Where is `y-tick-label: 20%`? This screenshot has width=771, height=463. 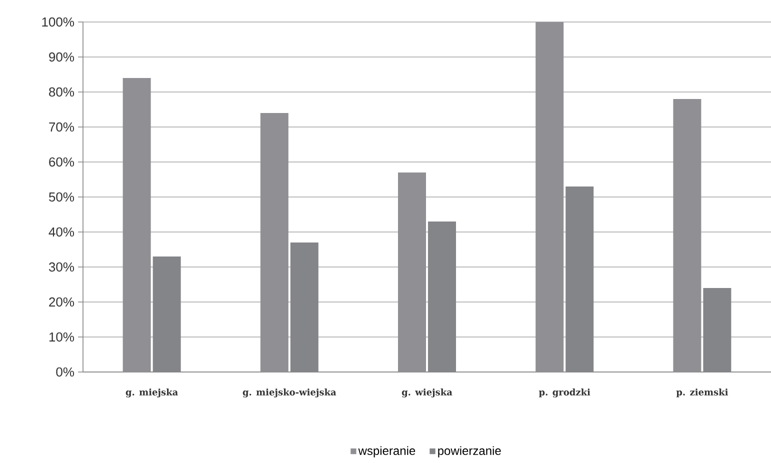 y-tick-label: 20% is located at coordinates (61, 302).